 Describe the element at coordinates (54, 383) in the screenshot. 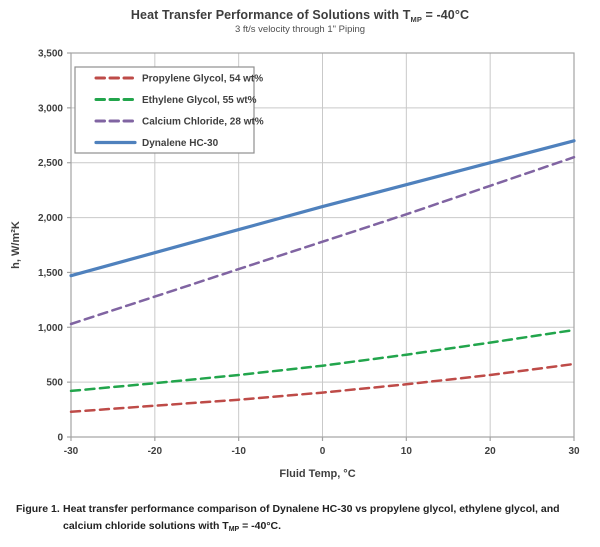

I see `y-tick-label: 500` at that location.